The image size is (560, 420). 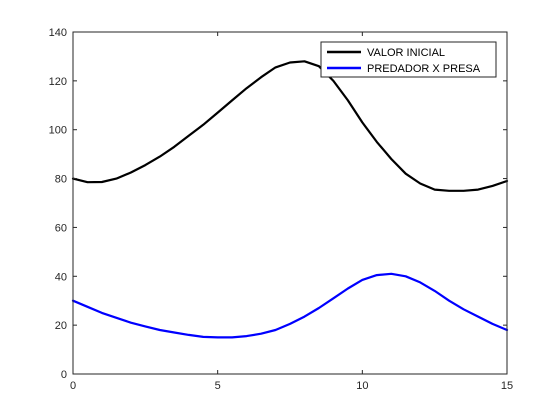 I want to click on y-tick-label: 120, so click(x=58, y=82).